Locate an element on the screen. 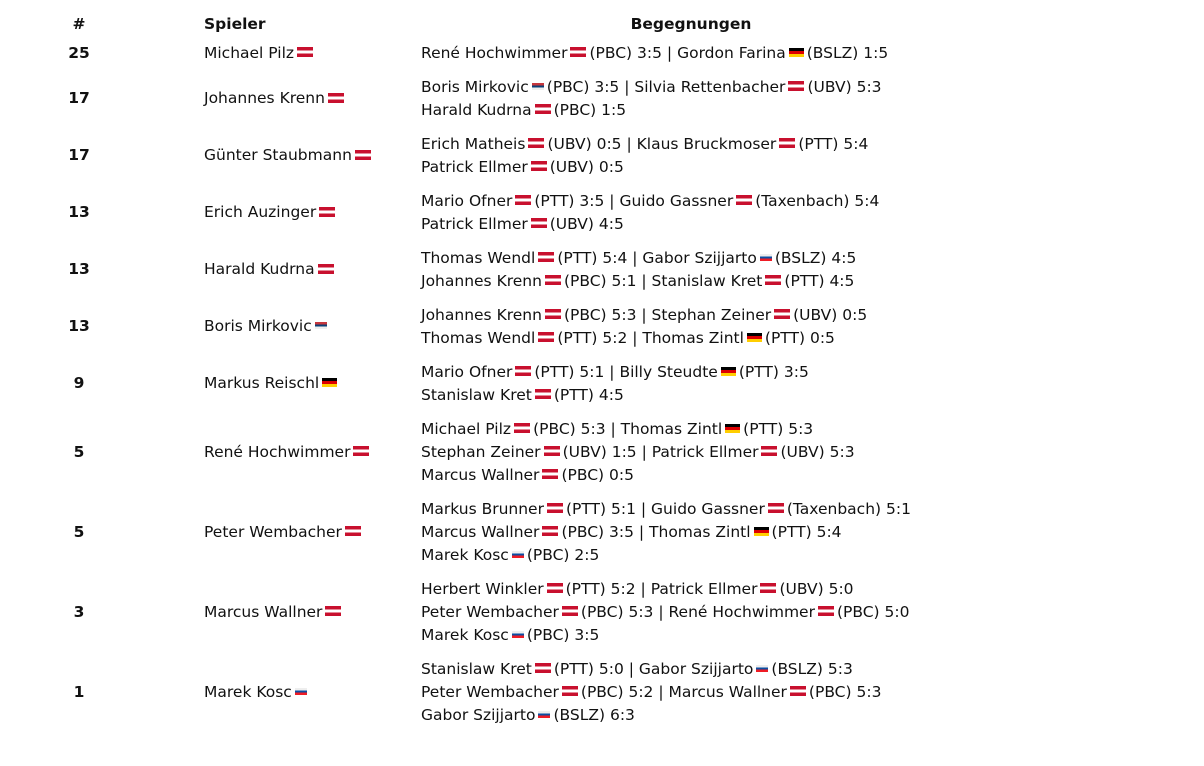 This screenshot has height=766, width=1204. rank-cell: 9 is located at coordinates (79, 383).